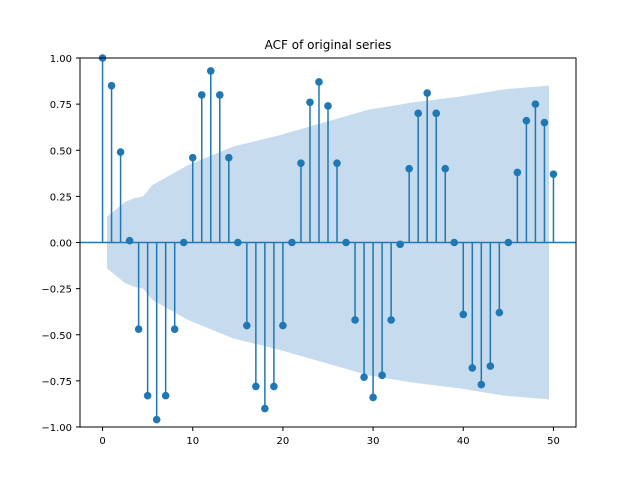  I want to click on y-tick-label: 0.00, so click(61, 244).